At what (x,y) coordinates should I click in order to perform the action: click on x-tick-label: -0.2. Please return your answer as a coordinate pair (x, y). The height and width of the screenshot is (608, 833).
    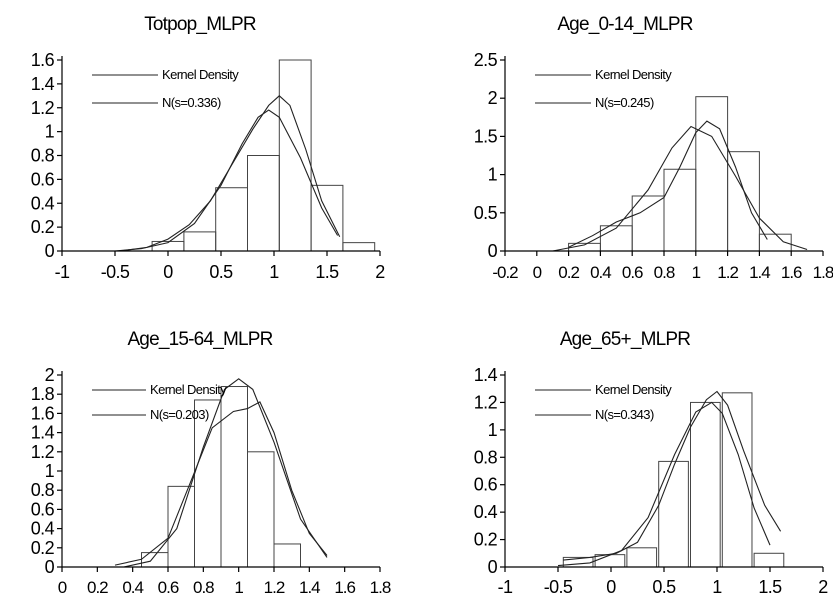
    Looking at the image, I should click on (505, 272).